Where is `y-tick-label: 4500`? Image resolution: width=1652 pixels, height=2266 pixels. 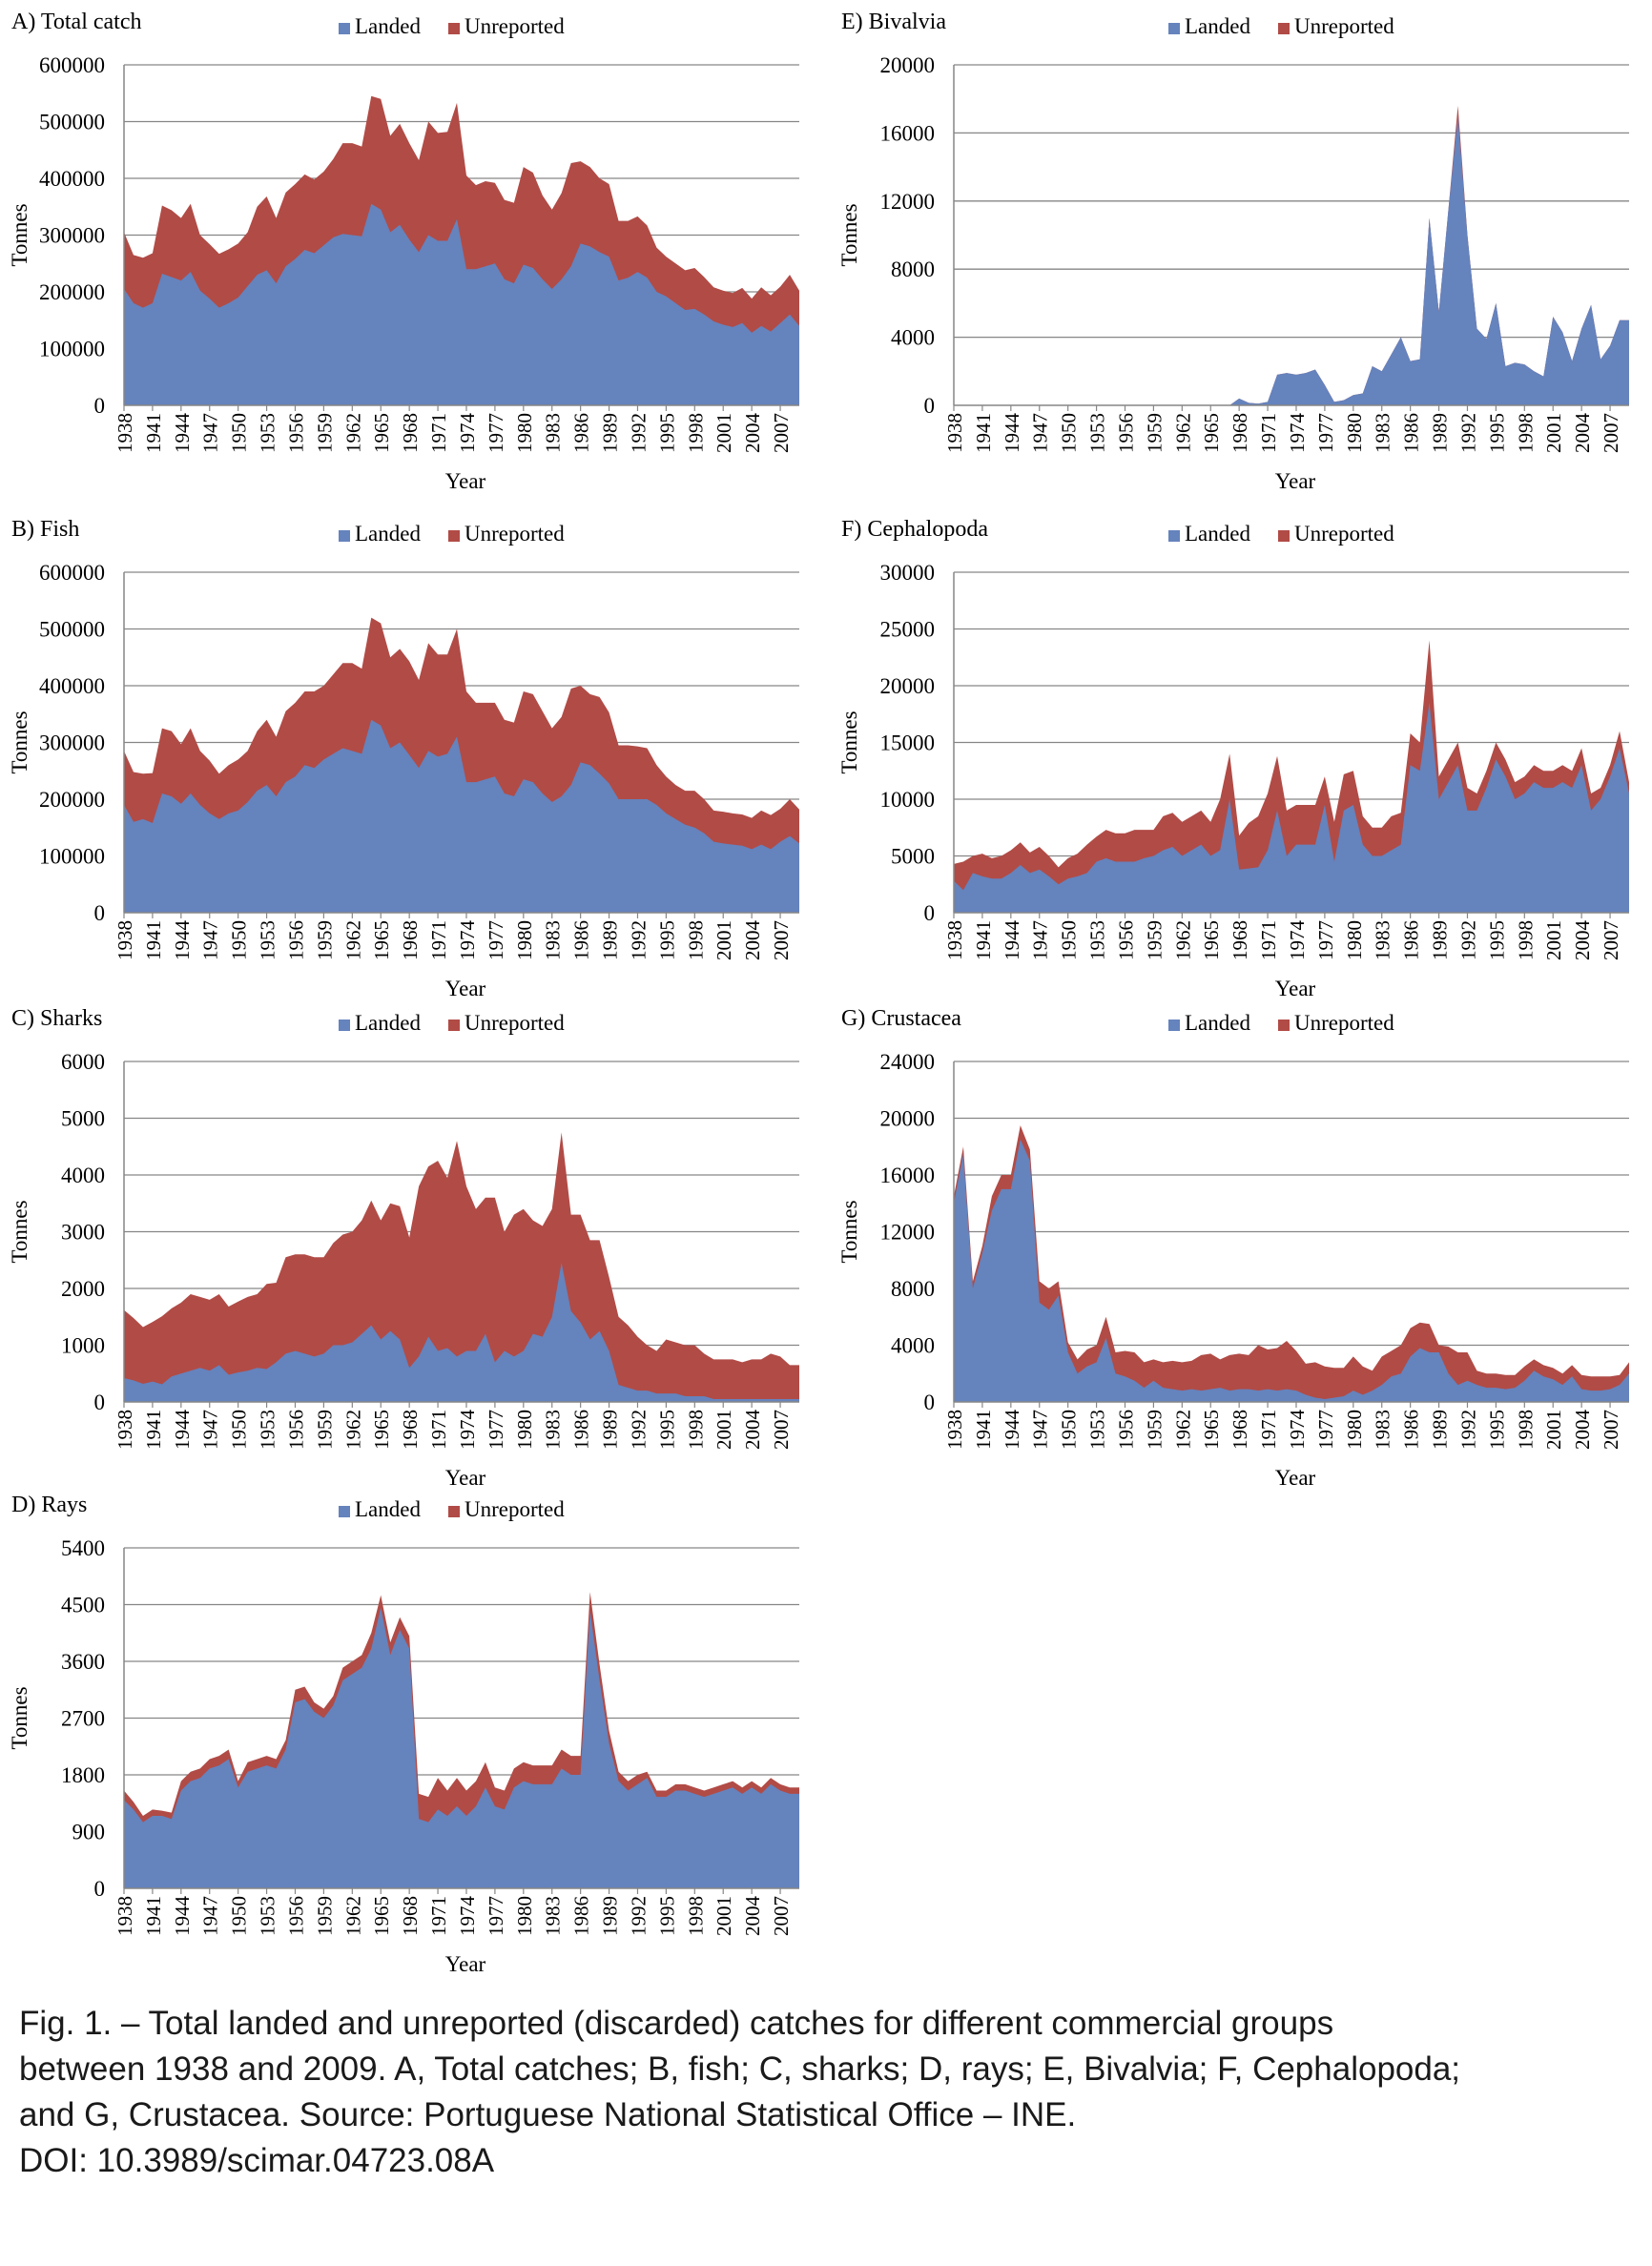
y-tick-label: 4500 is located at coordinates (83, 1605).